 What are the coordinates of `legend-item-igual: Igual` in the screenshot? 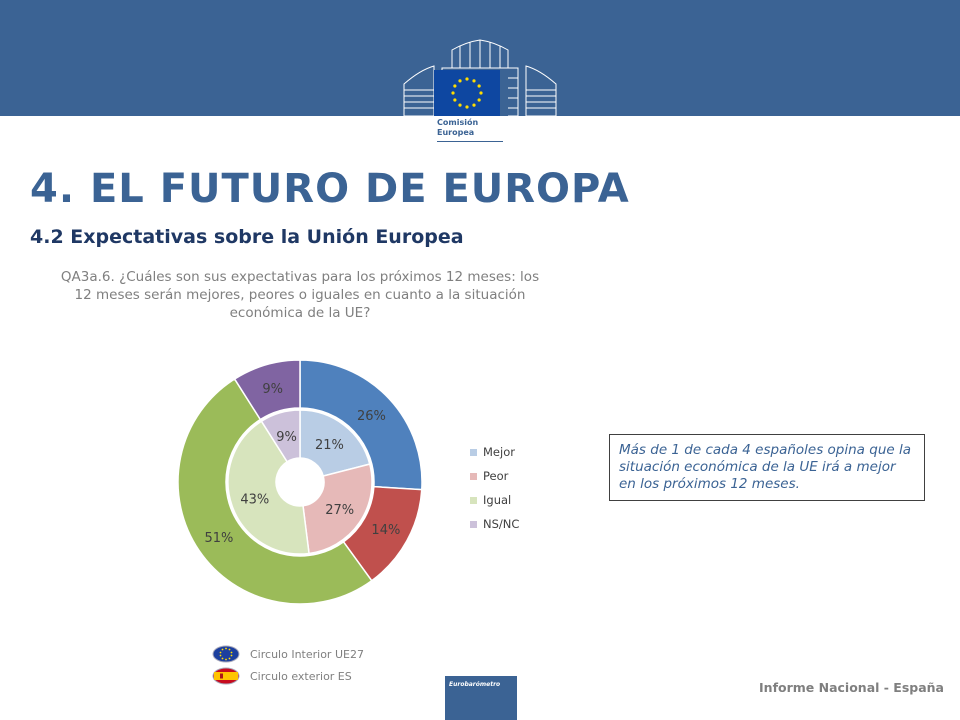 It's located at (530, 500).